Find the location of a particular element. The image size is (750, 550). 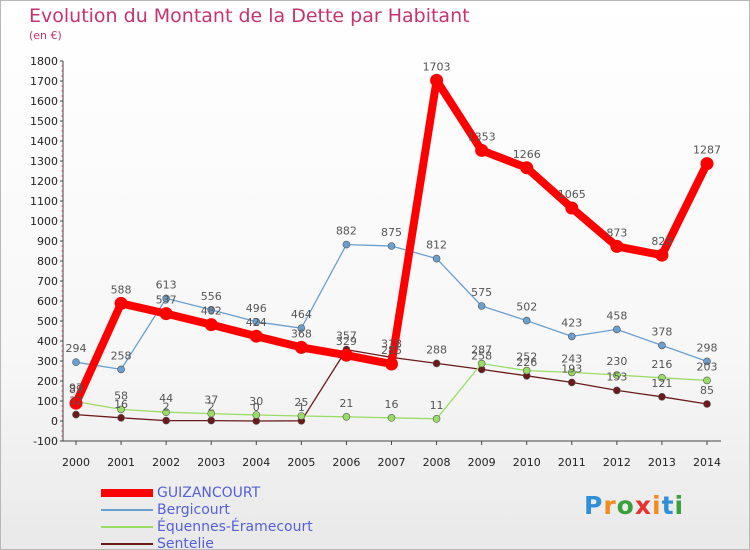

y-tick-label: 1400 is located at coordinates (44, 141).